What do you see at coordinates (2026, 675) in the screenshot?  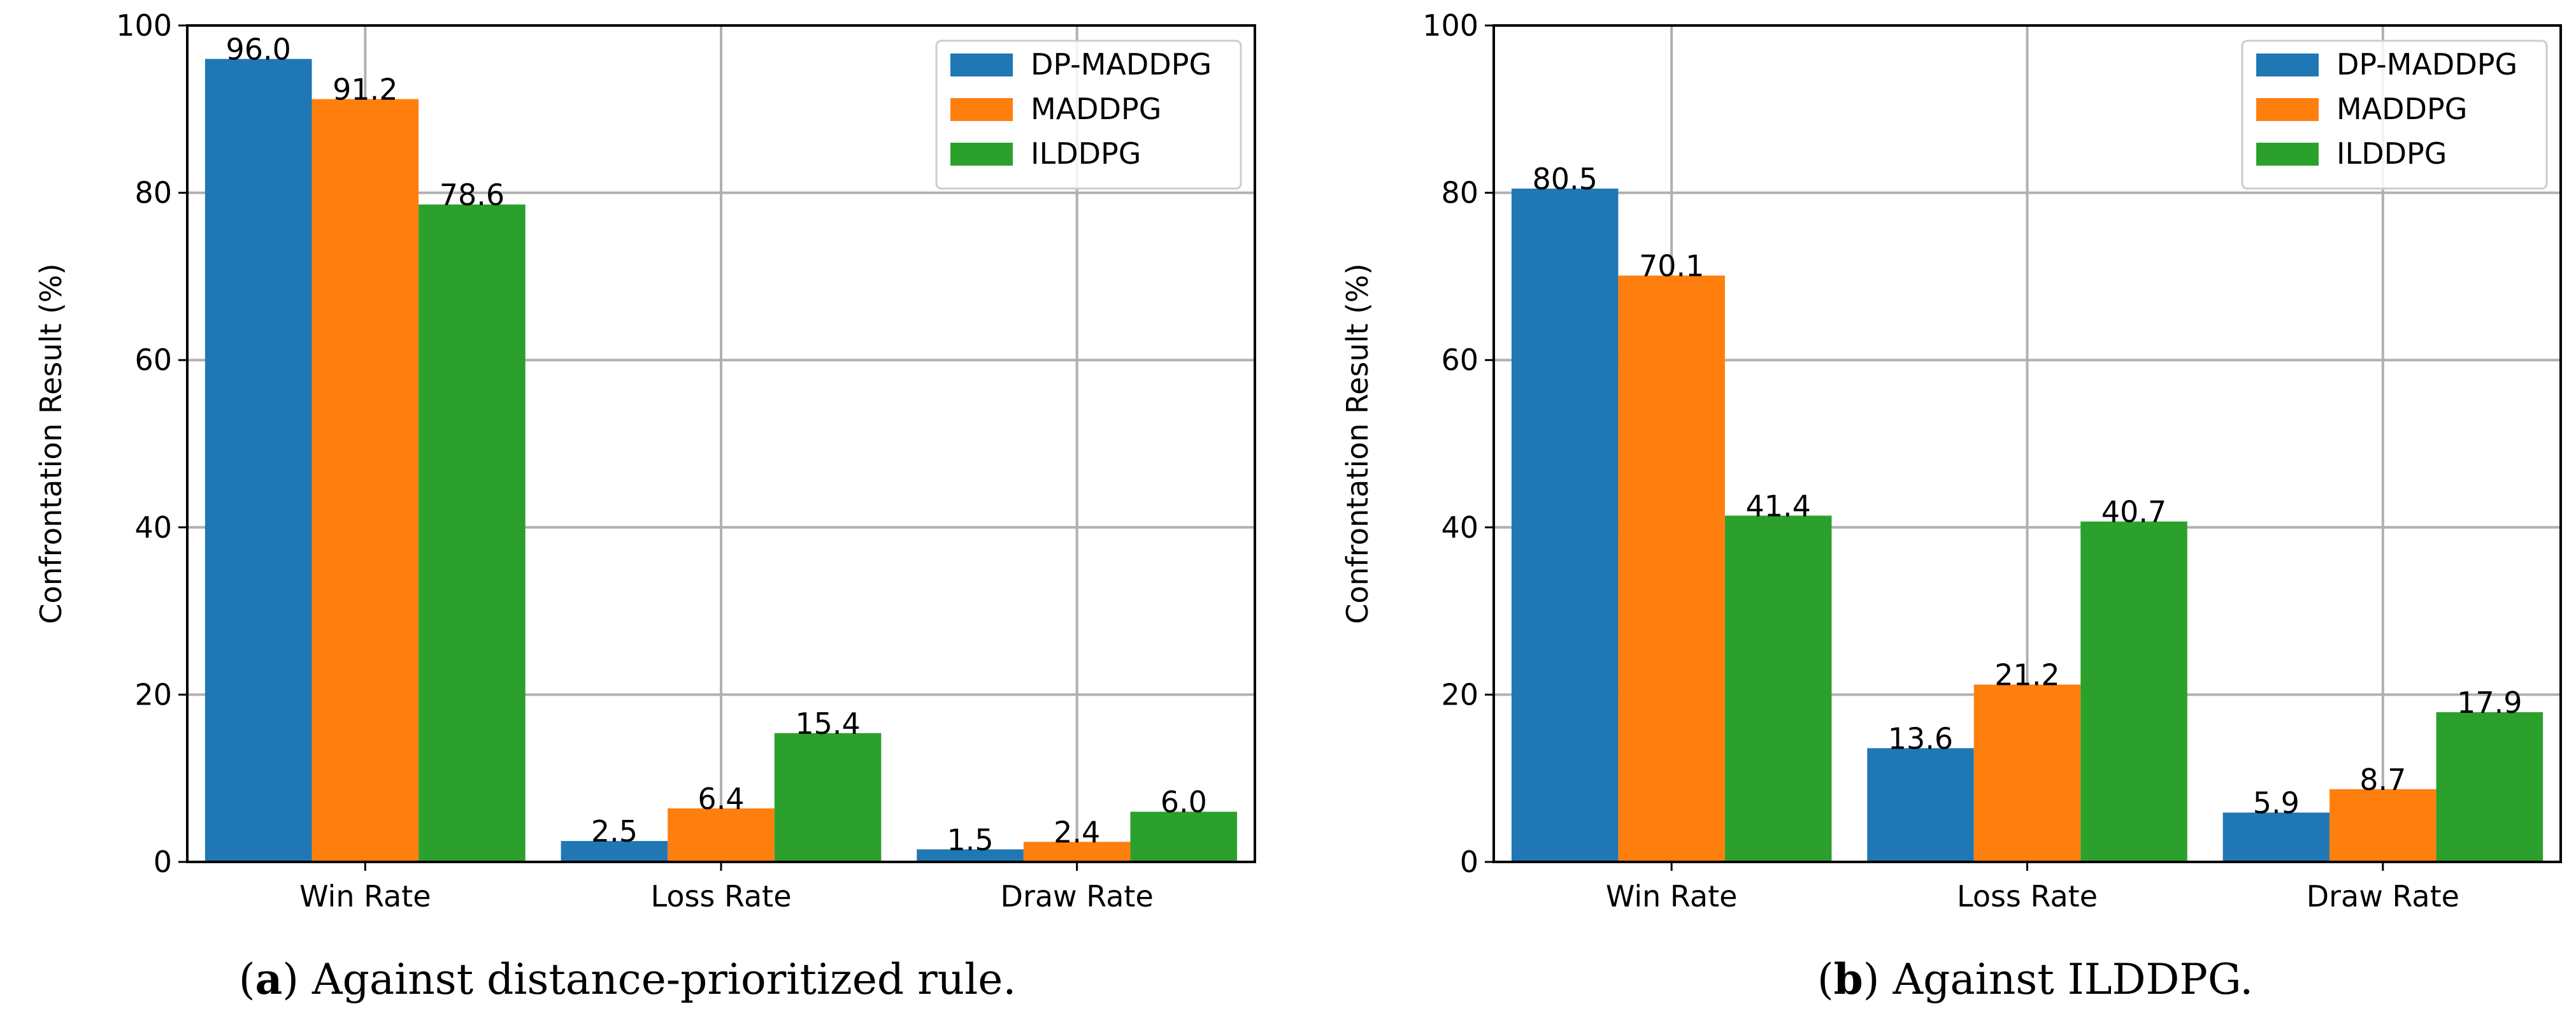 I see `bar-value-label: 21.2` at bounding box center [2026, 675].